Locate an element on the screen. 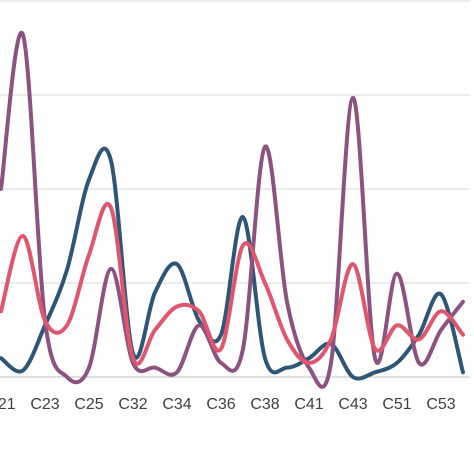 The image size is (474, 474). x-tick-label: C38 is located at coordinates (264, 404).